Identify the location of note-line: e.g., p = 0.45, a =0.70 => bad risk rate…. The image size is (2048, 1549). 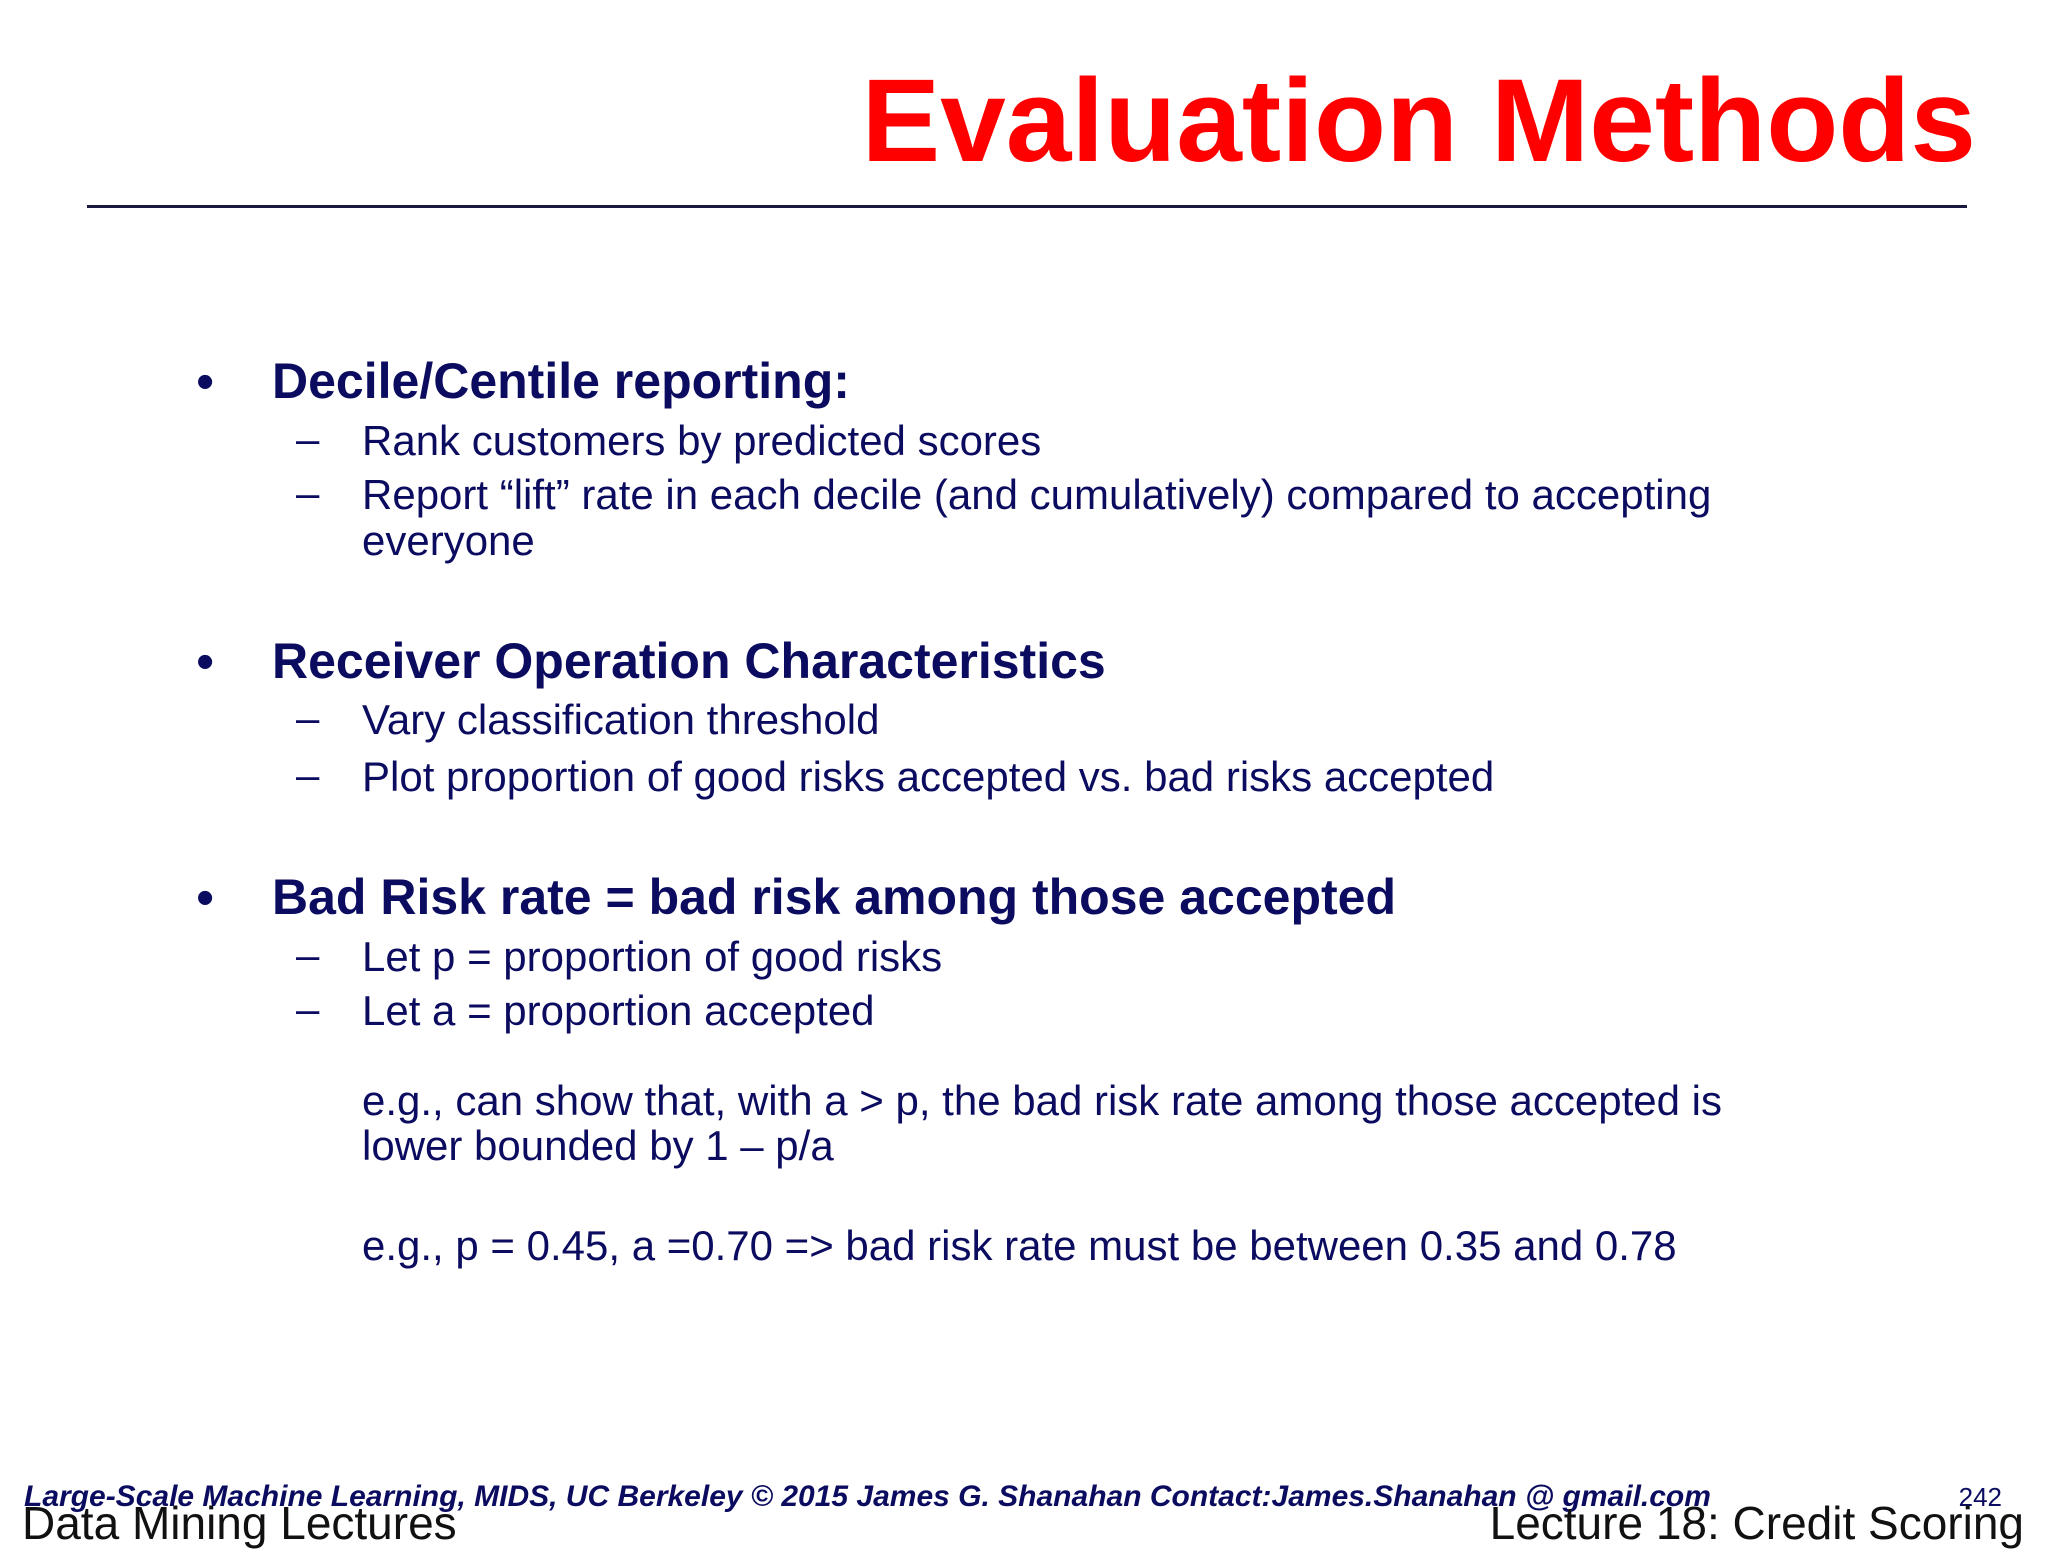
(1019, 1245).